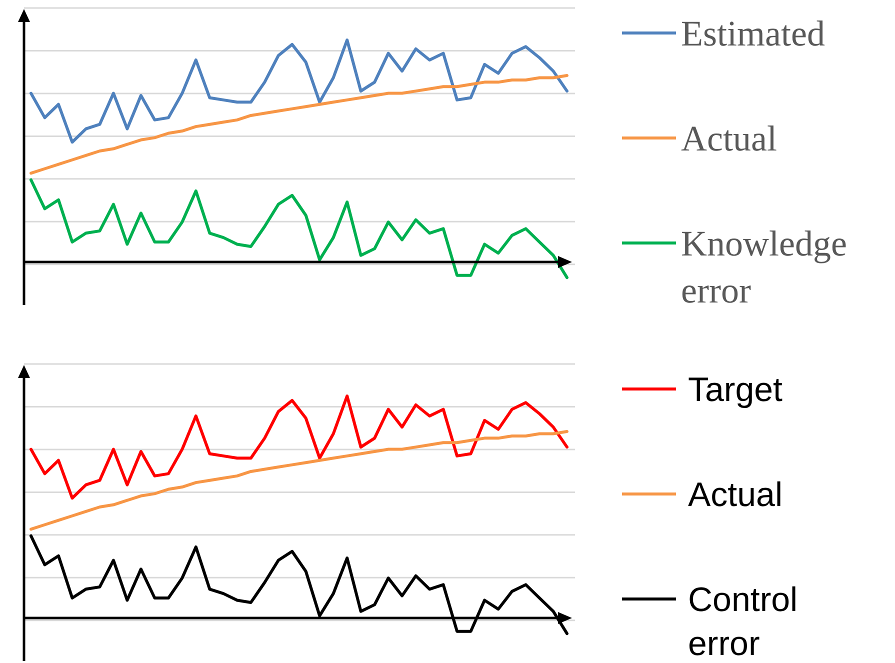  What do you see at coordinates (743, 621) in the screenshot?
I see `legend-label: Control error` at bounding box center [743, 621].